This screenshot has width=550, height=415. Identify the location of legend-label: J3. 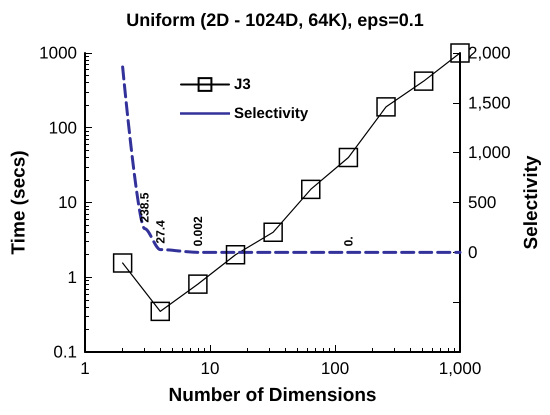
(242, 84).